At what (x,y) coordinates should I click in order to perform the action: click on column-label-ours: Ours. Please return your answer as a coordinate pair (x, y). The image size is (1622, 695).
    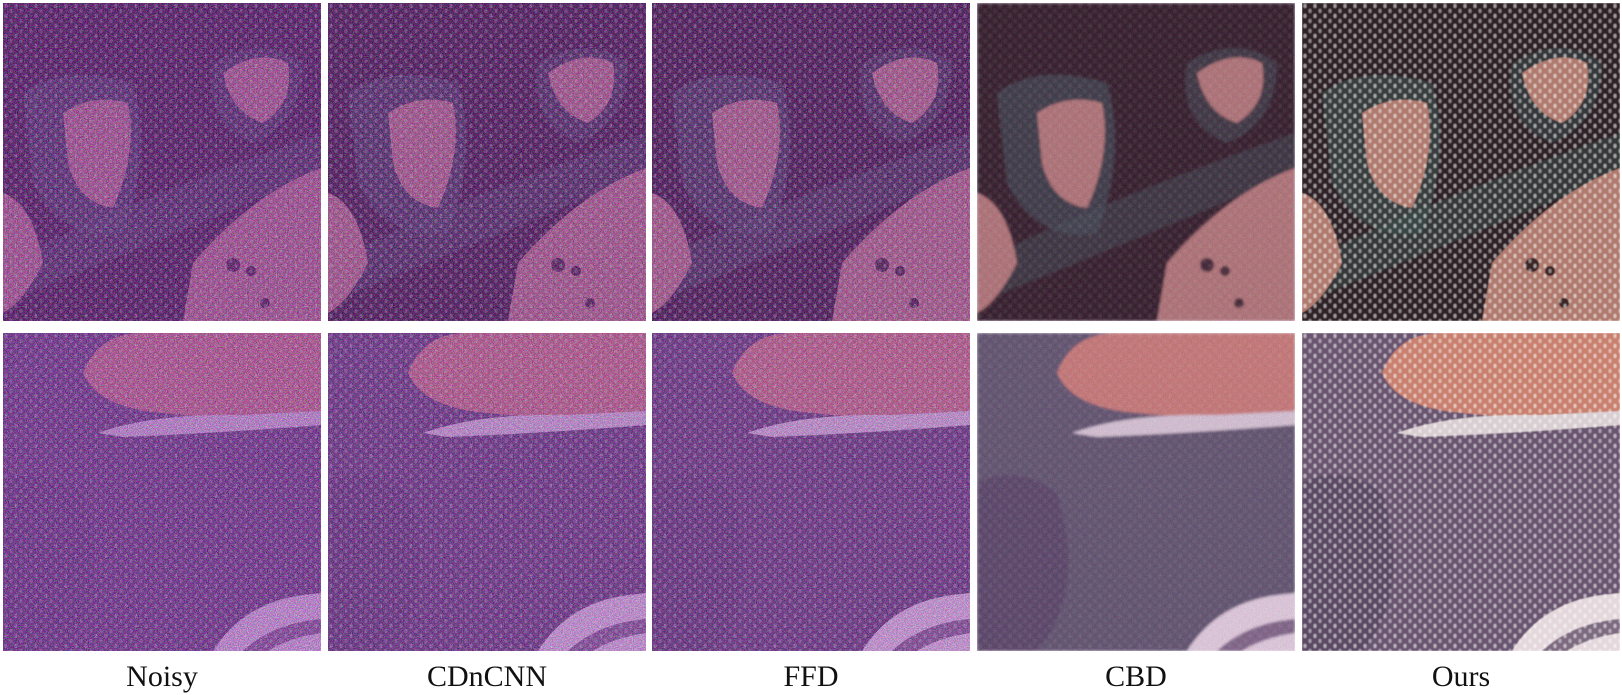
    Looking at the image, I should click on (1461, 676).